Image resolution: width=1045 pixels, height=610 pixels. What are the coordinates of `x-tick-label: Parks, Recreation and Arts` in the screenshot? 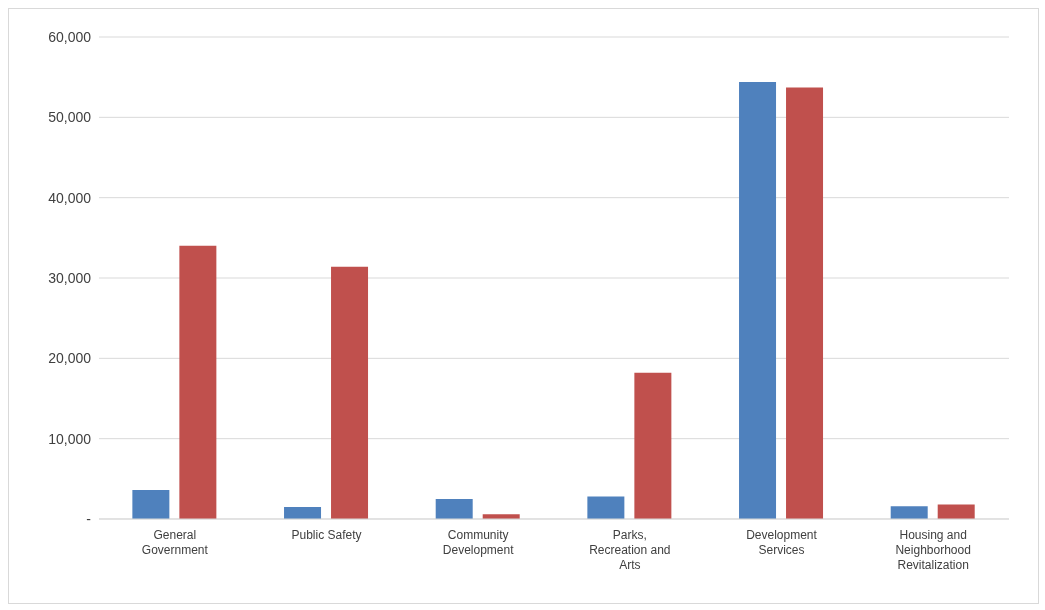 It's located at (630, 550).